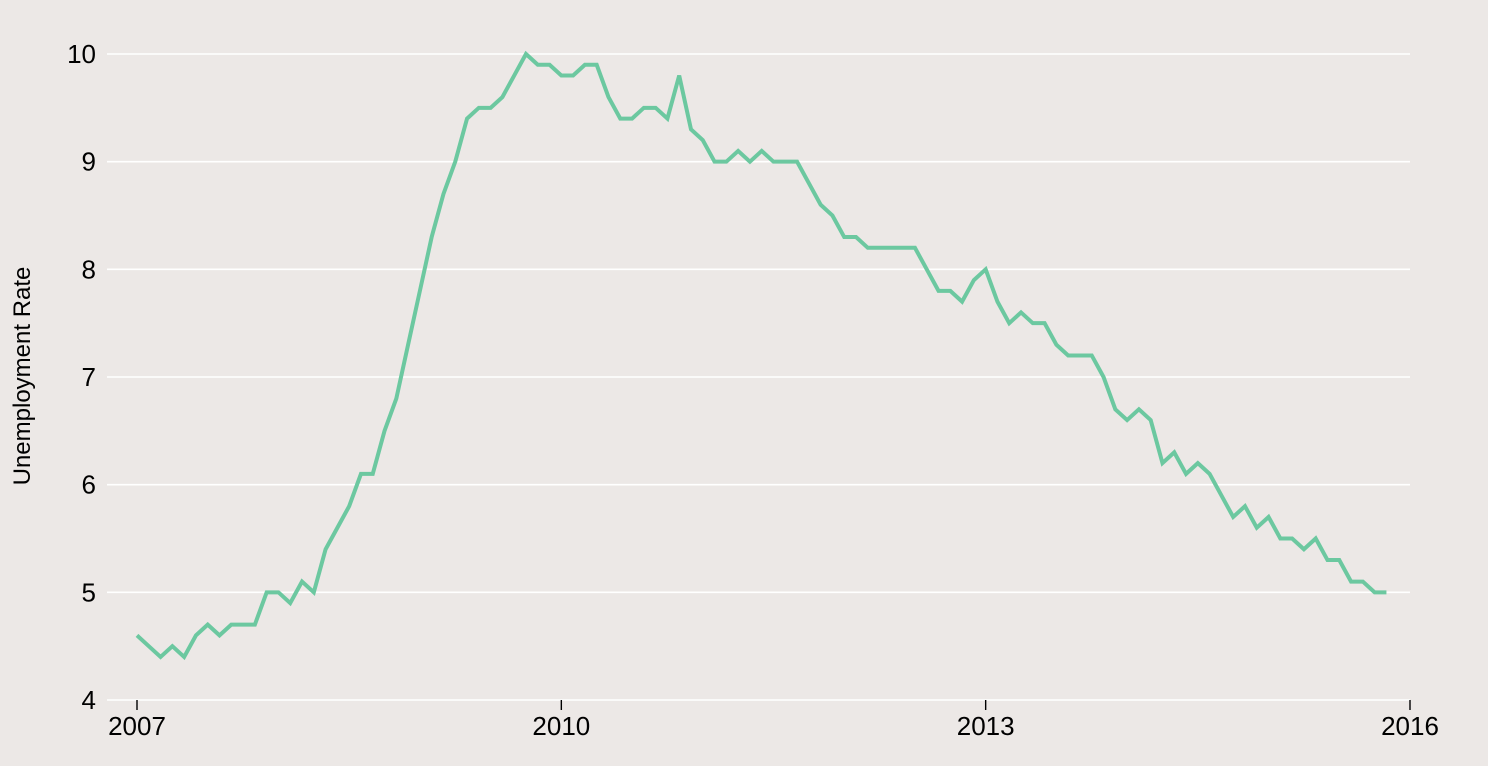 The width and height of the screenshot is (1488, 766). What do you see at coordinates (89, 377) in the screenshot?
I see `y-tick-label: 7` at bounding box center [89, 377].